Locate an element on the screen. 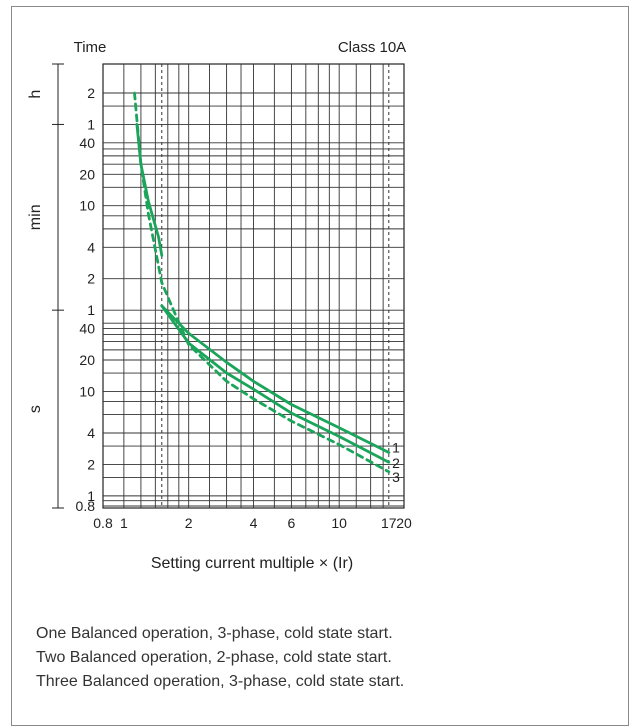  y-axis-title: Time is located at coordinates (90, 47).